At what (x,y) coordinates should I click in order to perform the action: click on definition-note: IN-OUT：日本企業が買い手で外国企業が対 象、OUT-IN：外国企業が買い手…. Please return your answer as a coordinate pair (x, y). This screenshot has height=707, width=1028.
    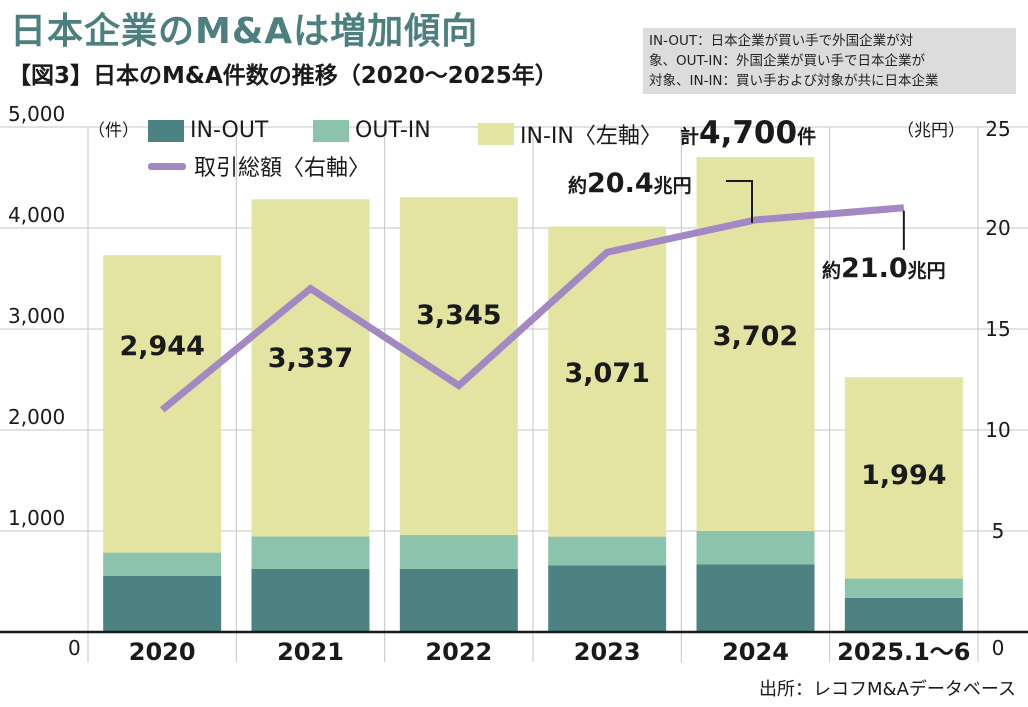
    Looking at the image, I should click on (829, 61).